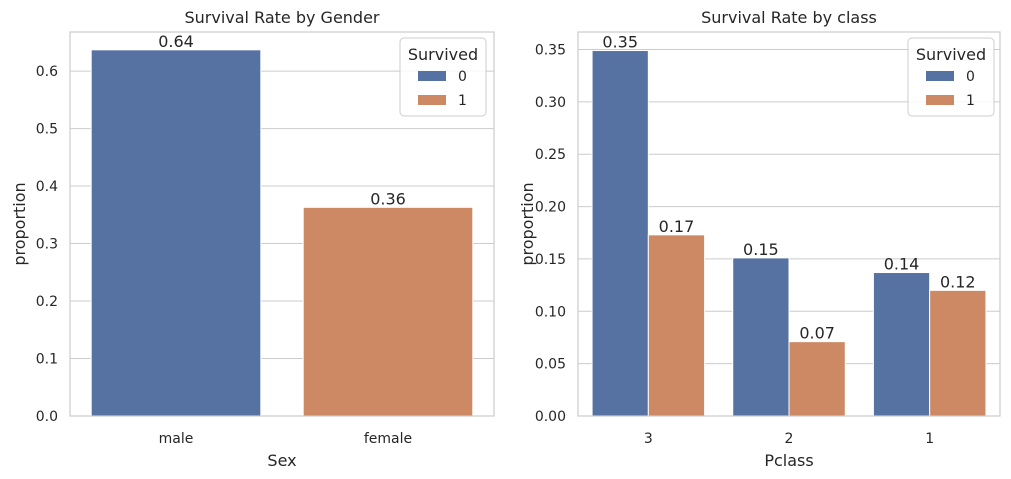  Describe the element at coordinates (761, 249) in the screenshot. I see `data-label: 0.15` at that location.